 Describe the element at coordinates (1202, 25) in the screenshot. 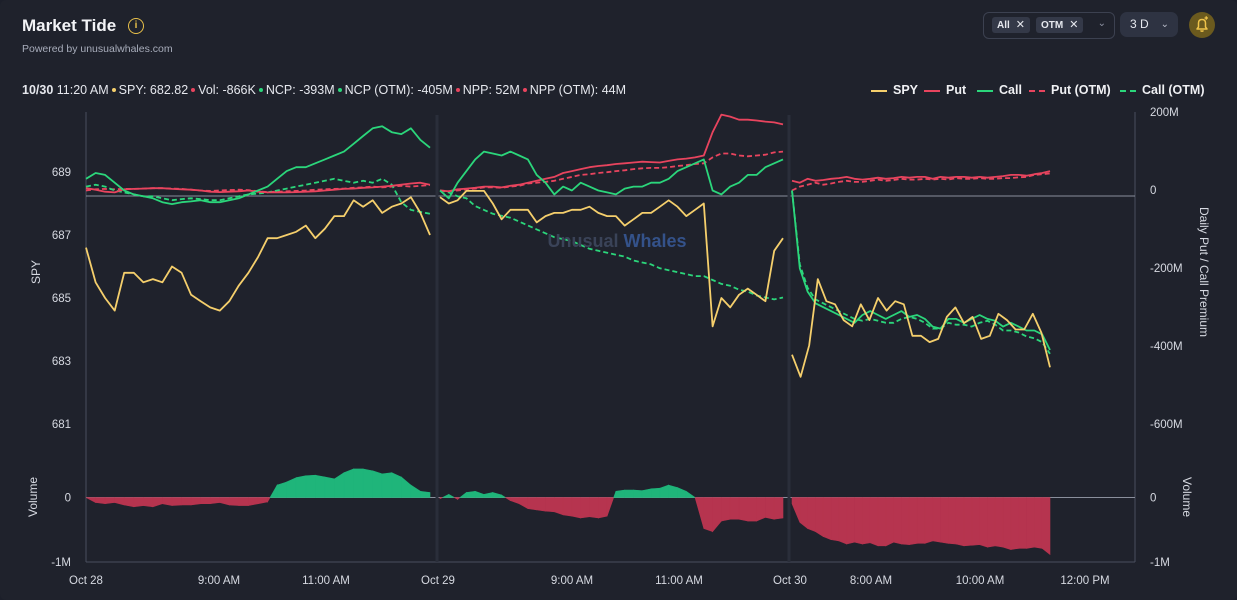

I see `alert-bell-button` at that location.